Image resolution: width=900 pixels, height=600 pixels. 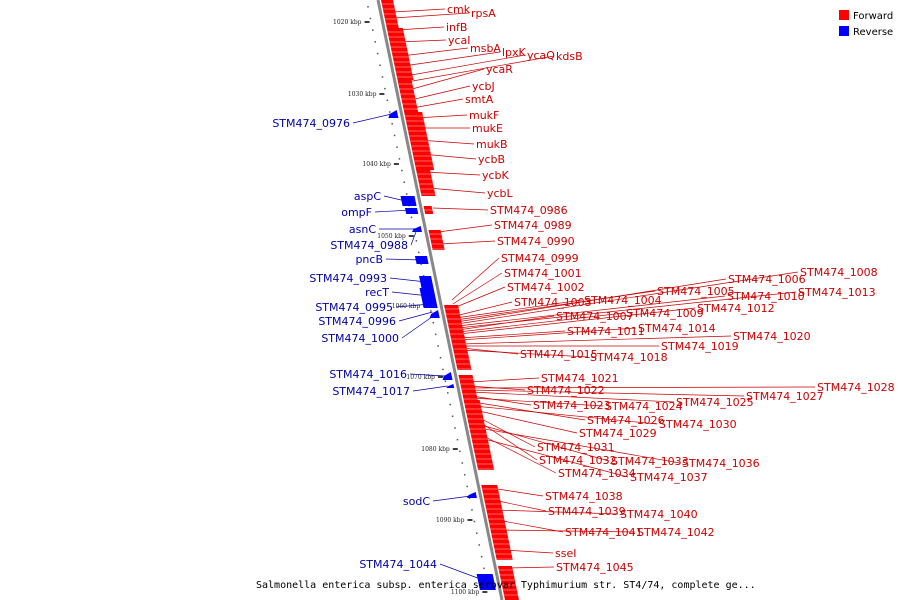 What do you see at coordinates (360, 338) in the screenshot?
I see `reverse-gene-label: STM474_1000` at bounding box center [360, 338].